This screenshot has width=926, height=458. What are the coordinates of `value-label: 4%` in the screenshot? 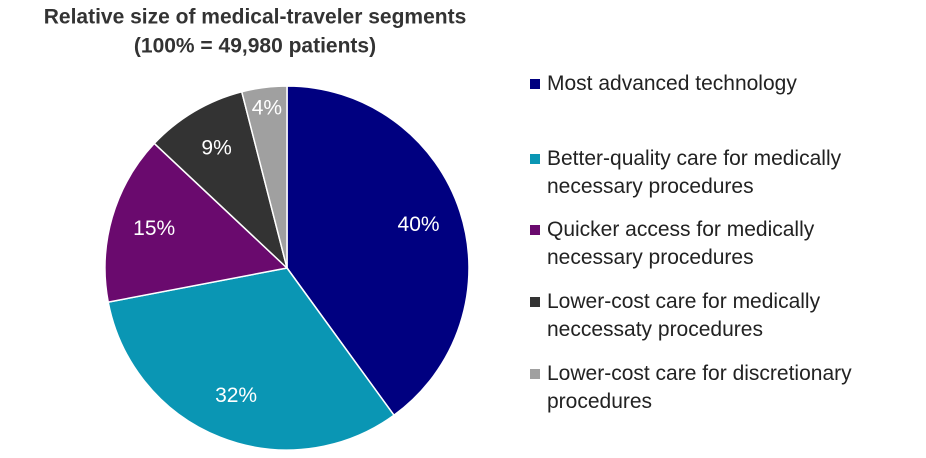 It's located at (267, 108).